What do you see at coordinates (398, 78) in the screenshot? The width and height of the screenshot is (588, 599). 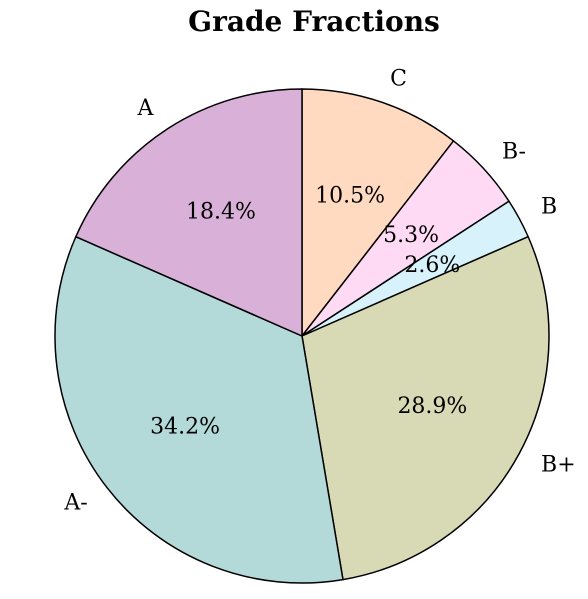 I see `pie-category-label-c: C` at bounding box center [398, 78].